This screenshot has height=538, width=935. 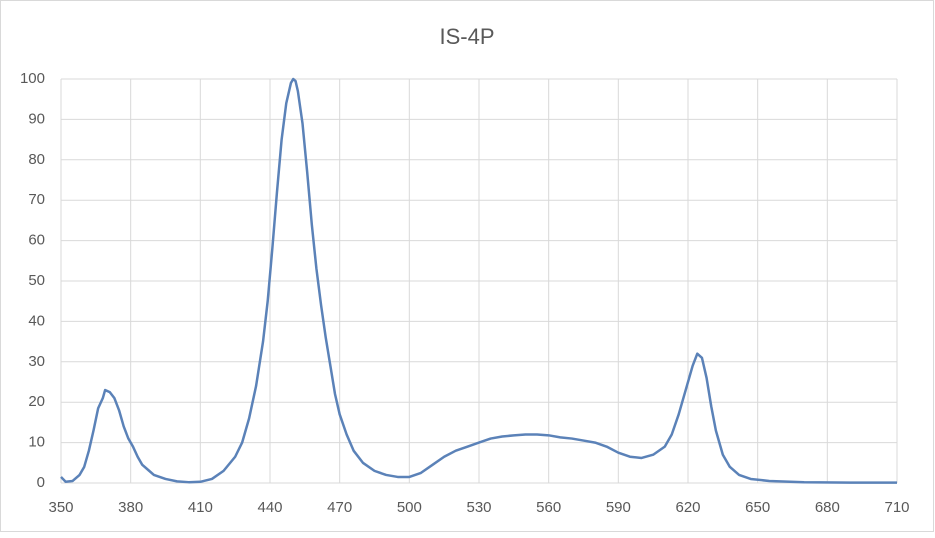 I want to click on x-tick-label: 440, so click(x=269, y=507).